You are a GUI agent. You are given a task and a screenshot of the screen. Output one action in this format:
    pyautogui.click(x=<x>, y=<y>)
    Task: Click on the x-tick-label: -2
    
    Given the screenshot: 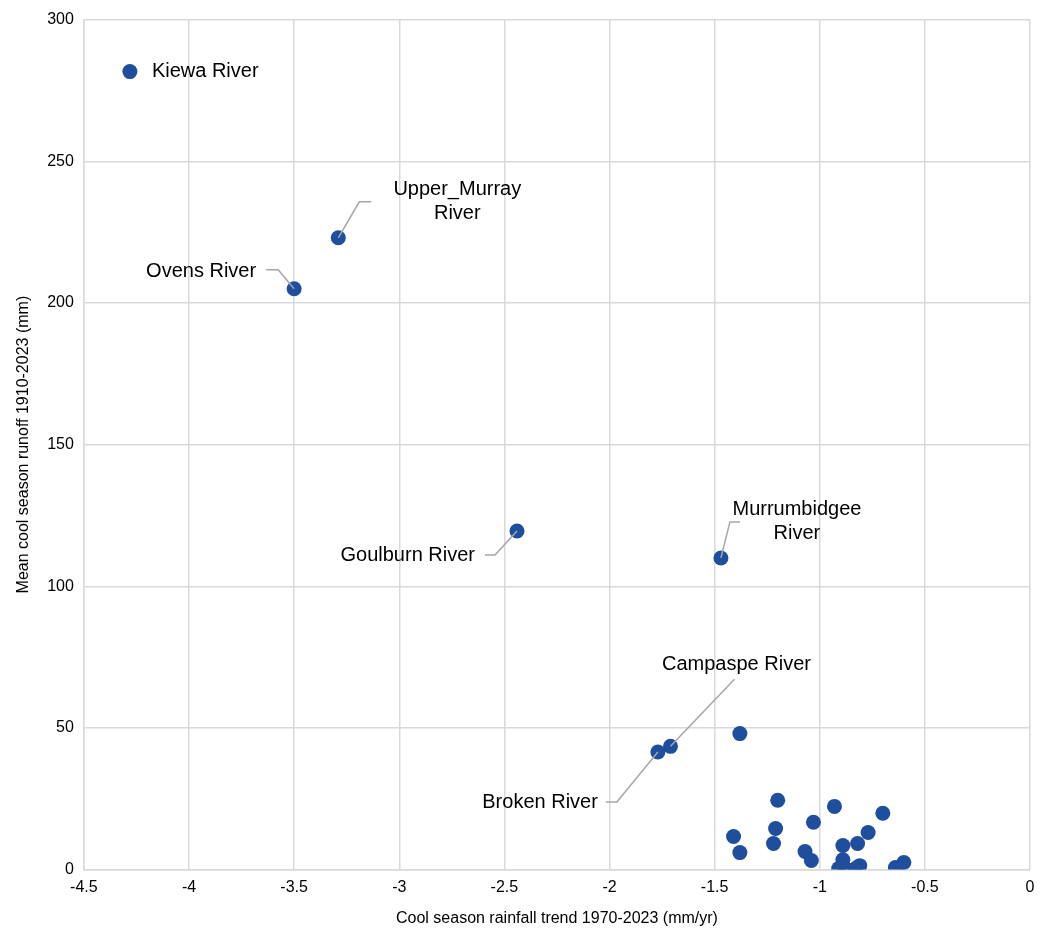 What is the action you would take?
    pyautogui.click(x=609, y=886)
    